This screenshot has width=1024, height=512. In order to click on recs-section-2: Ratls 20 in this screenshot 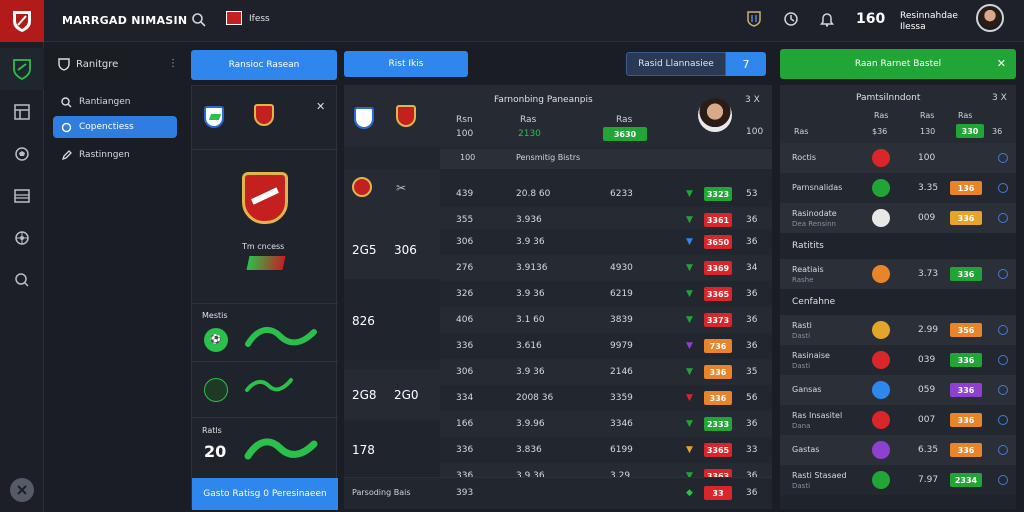, I will do `click(265, 449)`.